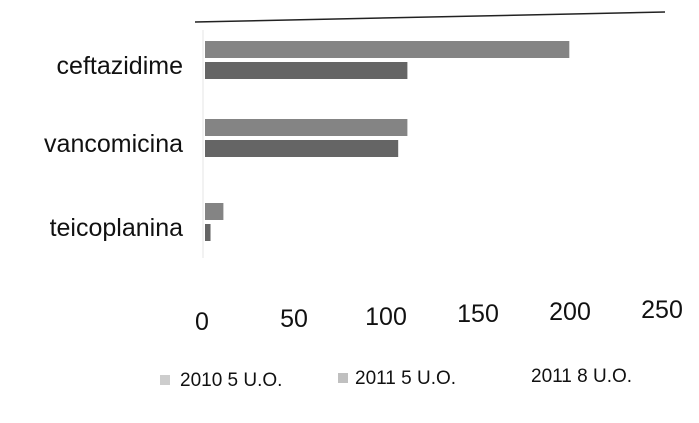 The height and width of the screenshot is (423, 699). I want to click on x-tick-label: 0, so click(202, 322).